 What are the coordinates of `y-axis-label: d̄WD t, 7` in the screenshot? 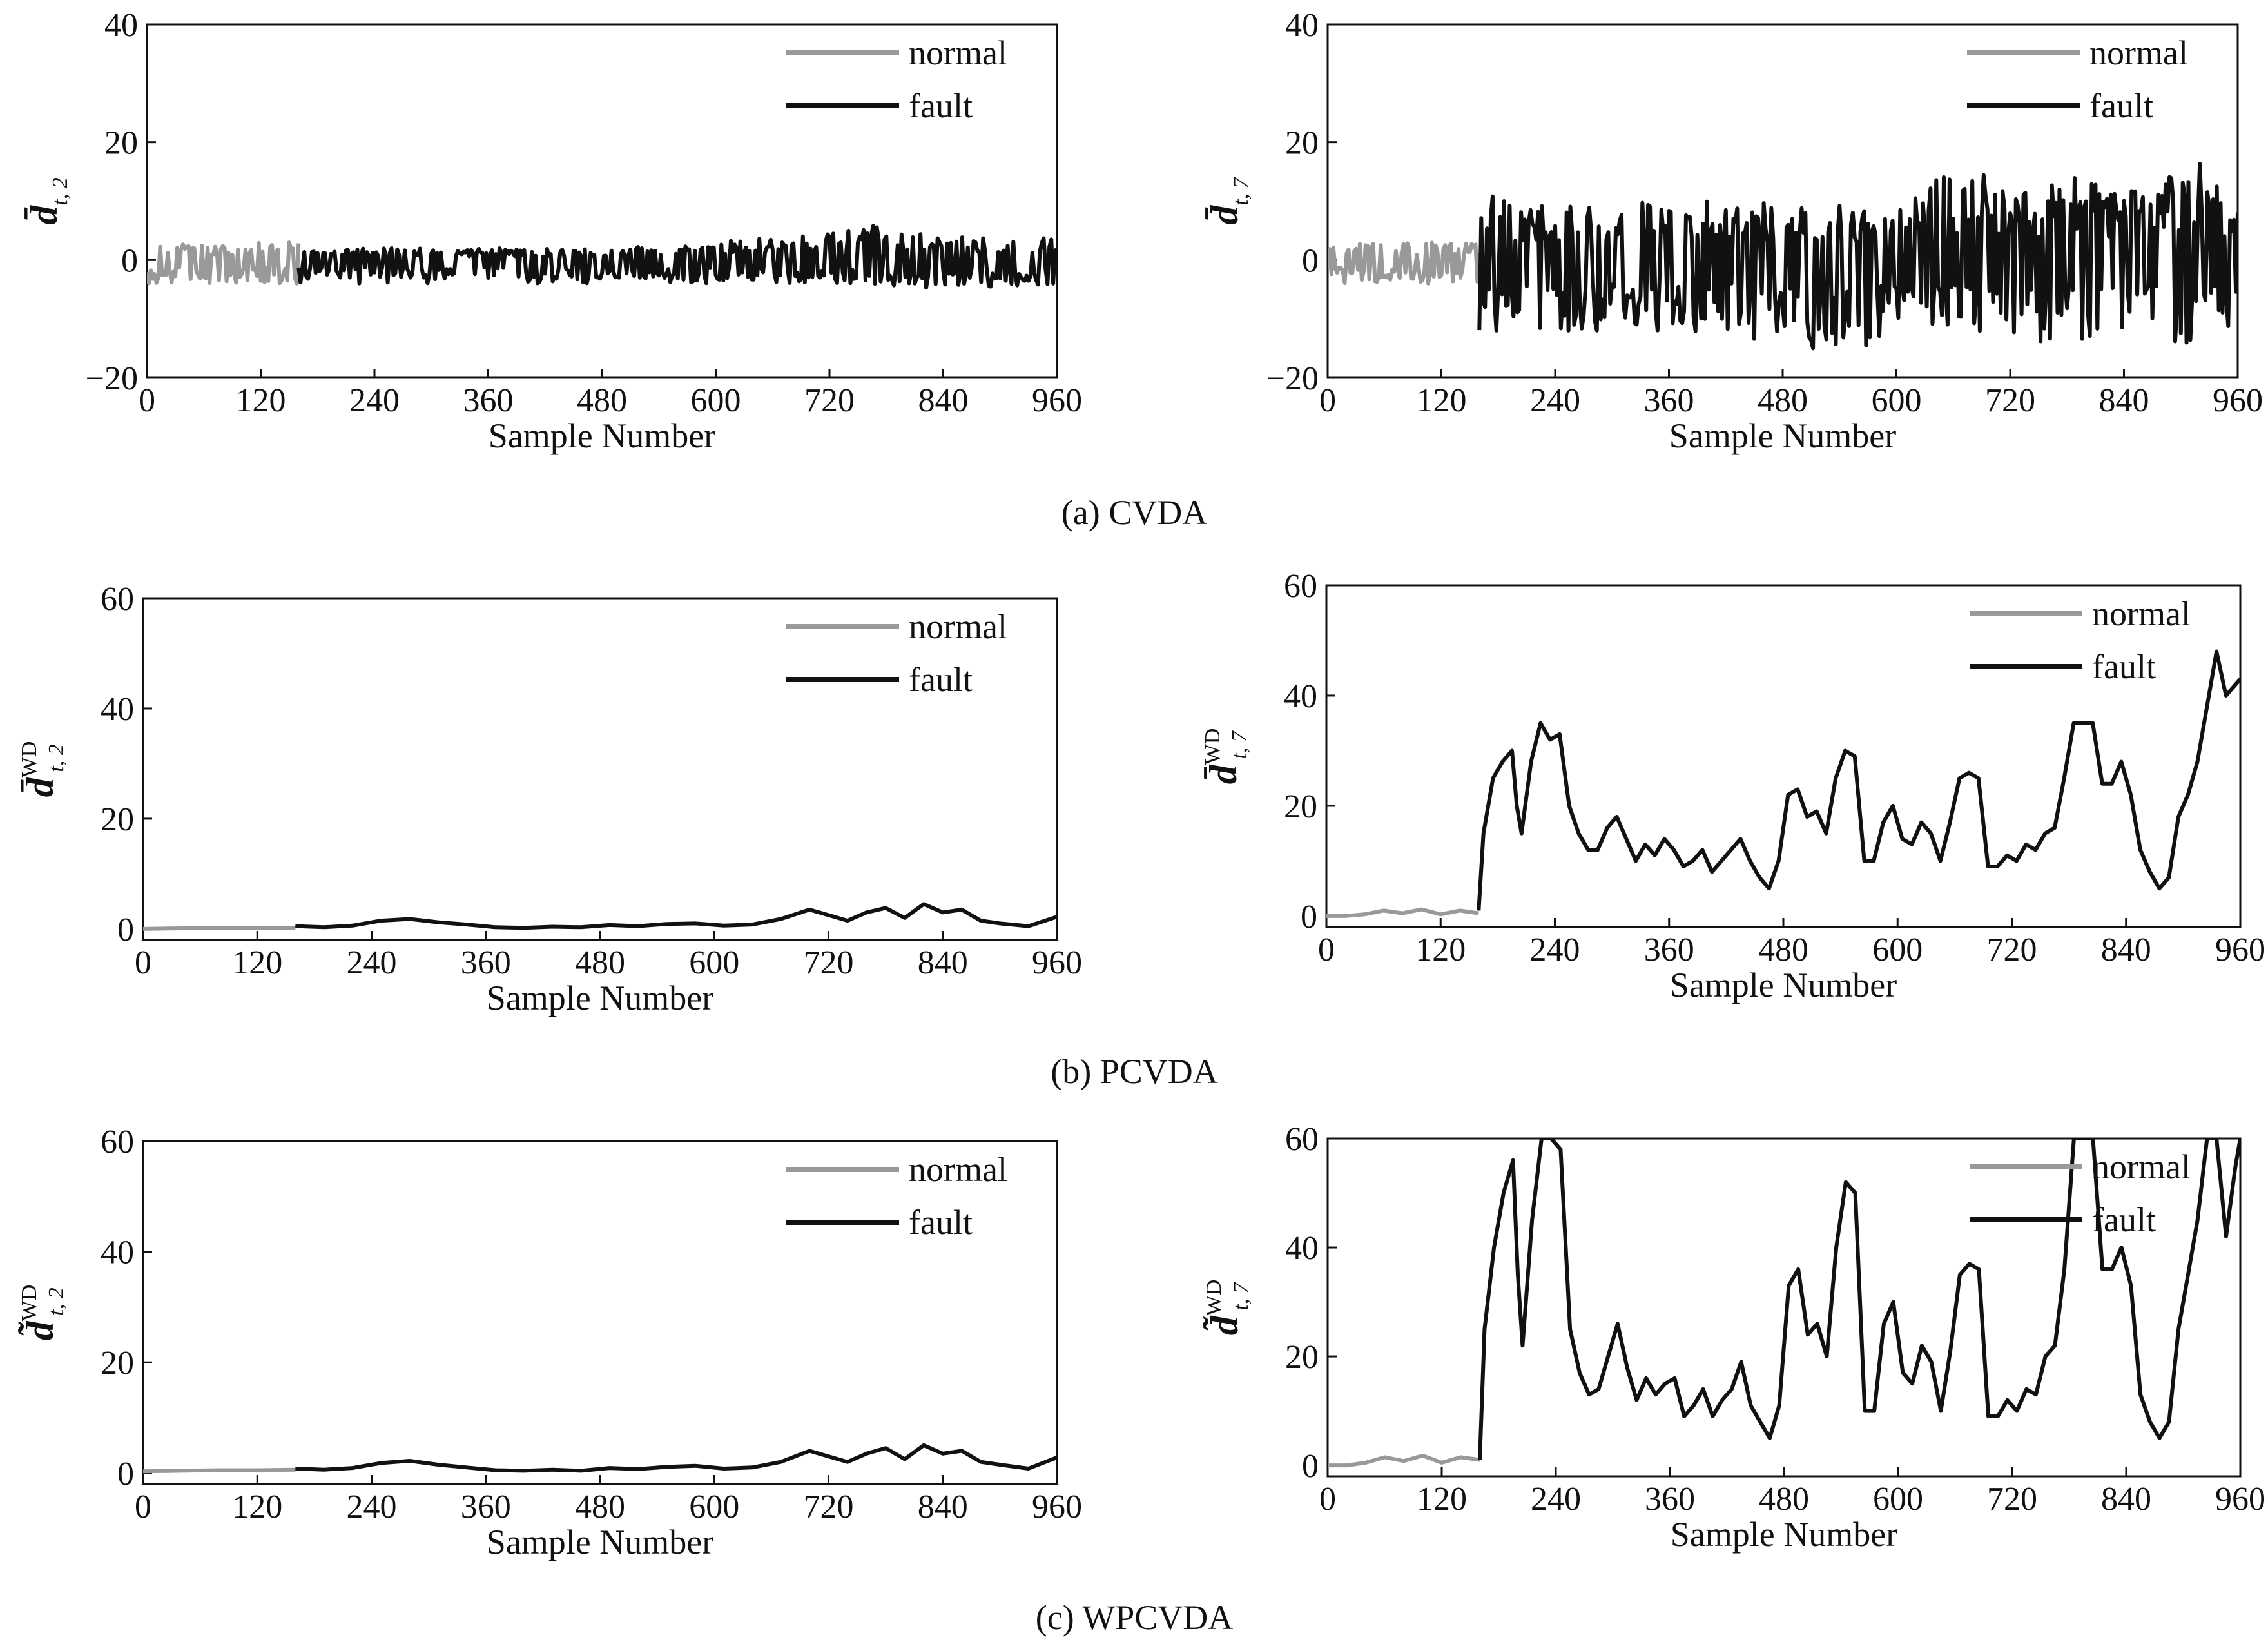 It's located at (1226, 756).